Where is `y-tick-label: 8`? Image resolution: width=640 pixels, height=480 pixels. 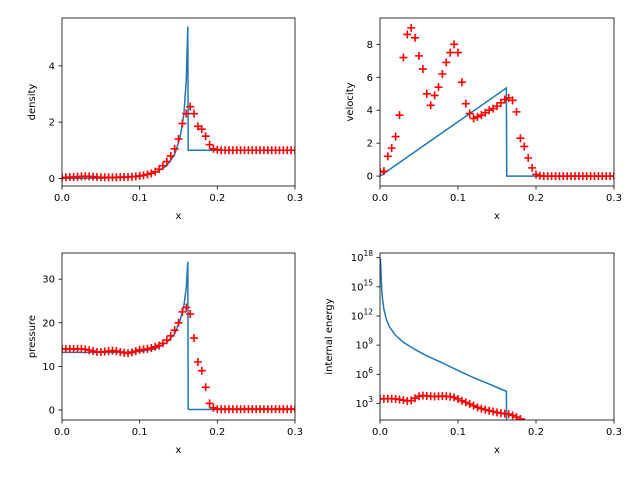 y-tick-label: 8 is located at coordinates (370, 45).